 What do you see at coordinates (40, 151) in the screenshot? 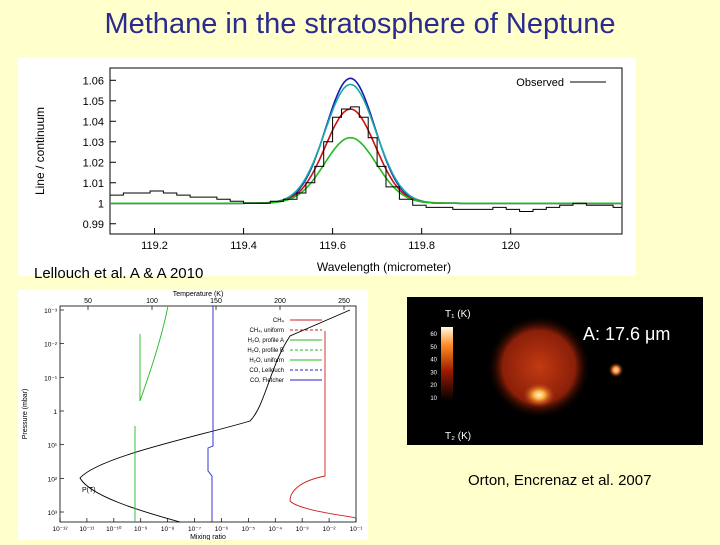
I see `y-axis-label: Line / continuum` at bounding box center [40, 151].